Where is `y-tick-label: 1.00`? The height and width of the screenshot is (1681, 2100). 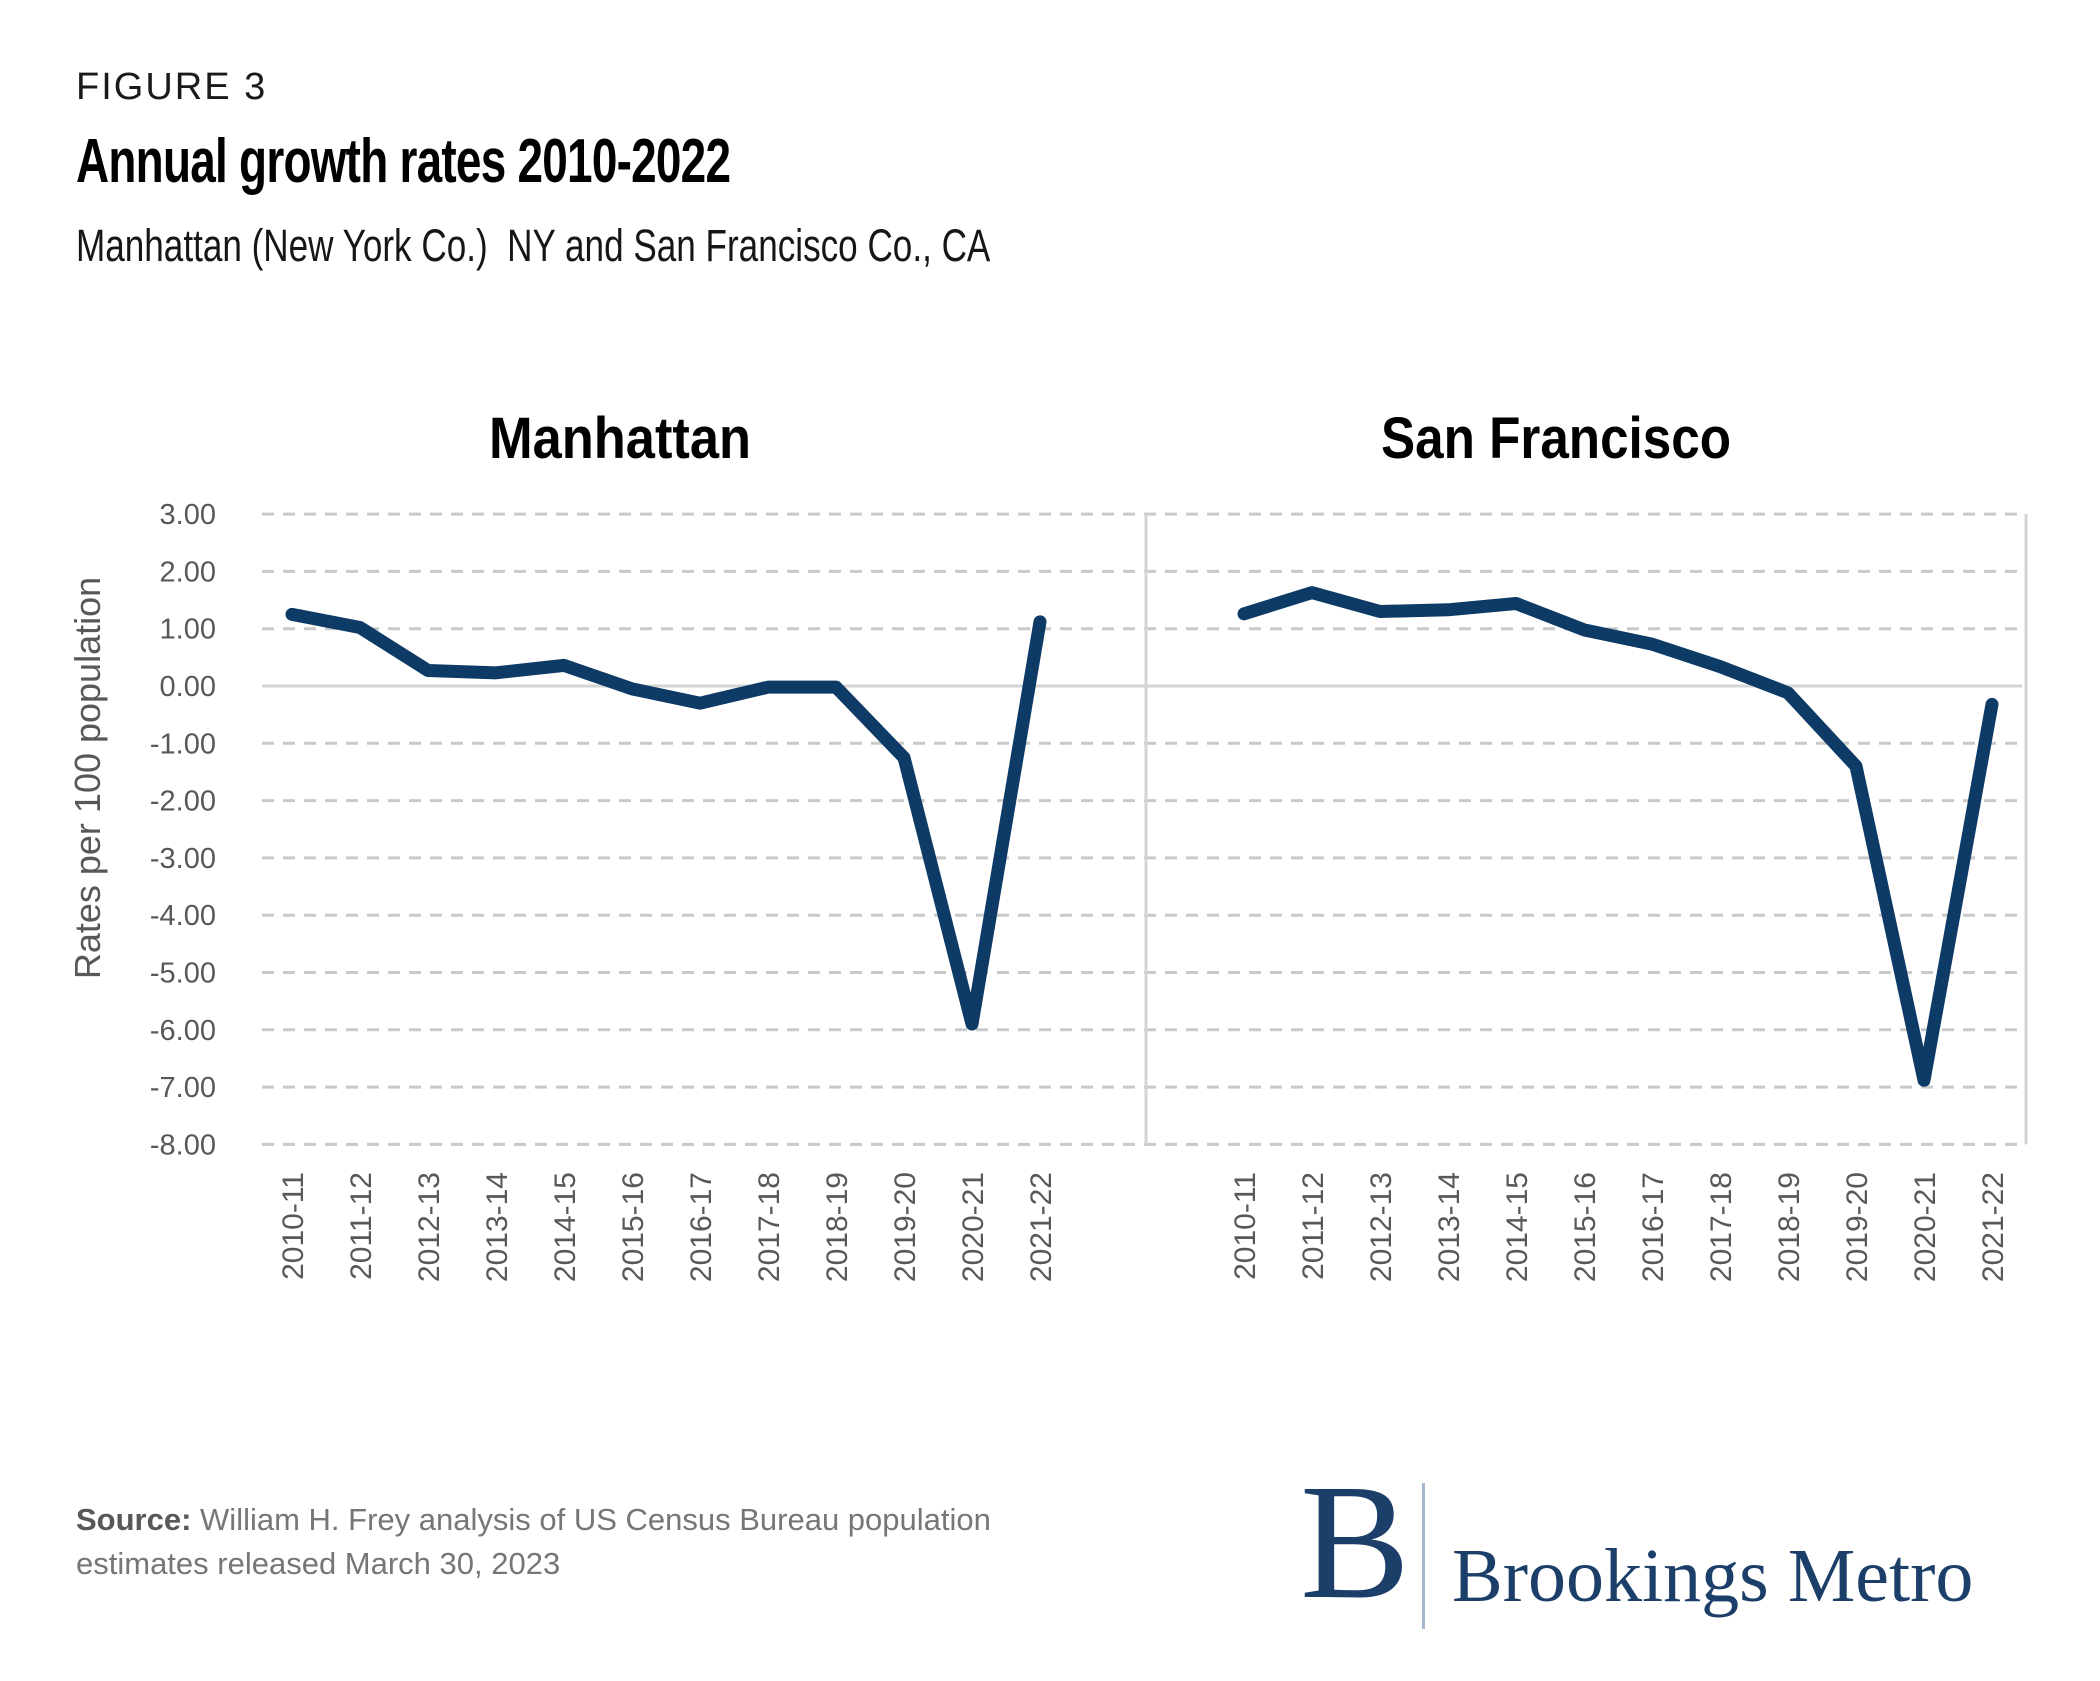
y-tick-label: 1.00 is located at coordinates (188, 630).